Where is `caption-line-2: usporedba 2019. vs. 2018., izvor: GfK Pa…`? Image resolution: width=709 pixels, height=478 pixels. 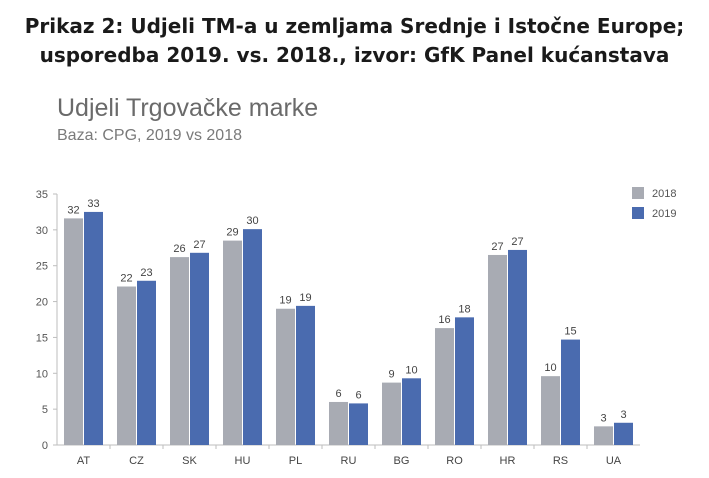 caption-line-2: usporedba 2019. vs. 2018., izvor: GfK Pa… is located at coordinates (354, 55).